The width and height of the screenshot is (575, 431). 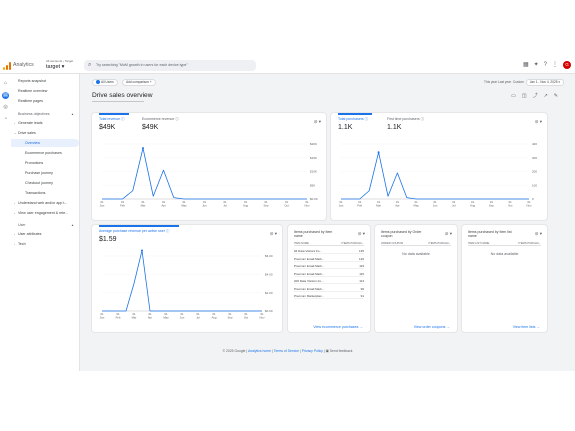 I want to click on top-bar-actions: ▦ ✦ ? ⋮ G, so click(x=547, y=65).